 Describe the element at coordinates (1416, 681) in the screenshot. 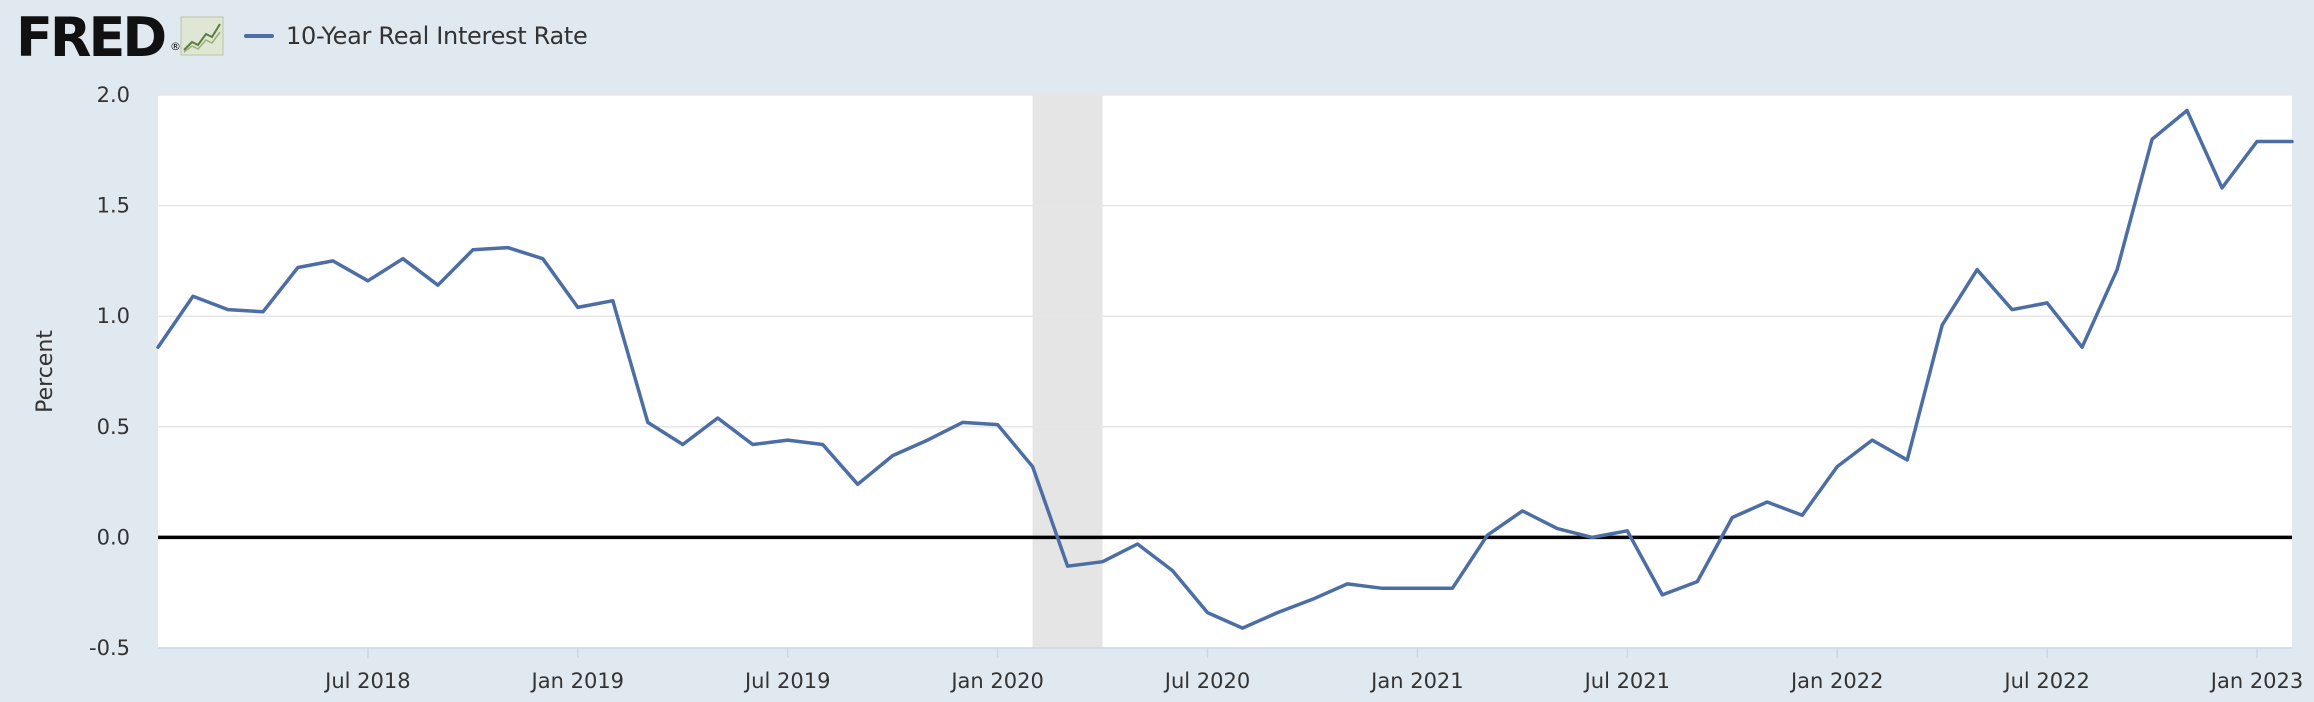

I see `x-tick-label: Jan 2021` at that location.